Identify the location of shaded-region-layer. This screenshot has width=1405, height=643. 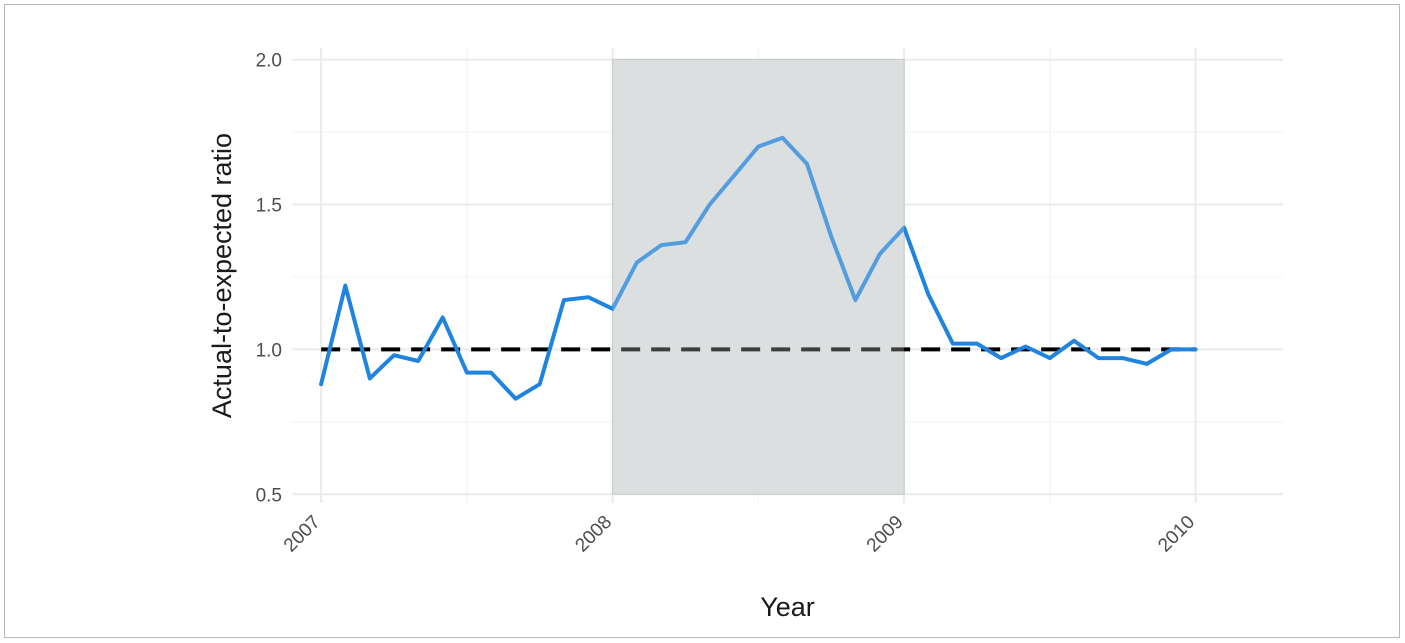
(758, 277).